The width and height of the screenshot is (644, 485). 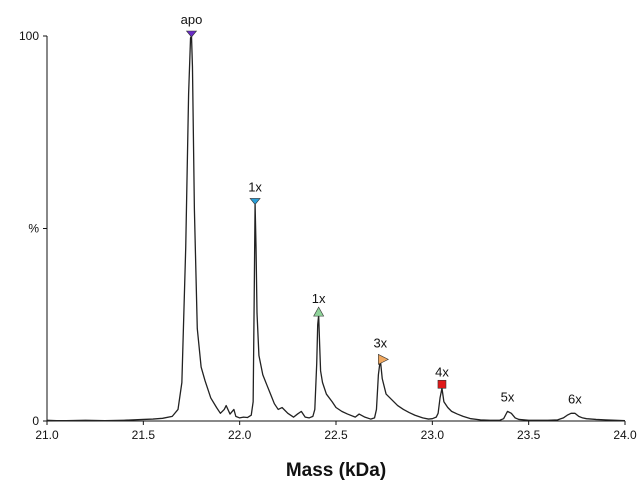 I want to click on peak-label: 3x, so click(x=380, y=342).